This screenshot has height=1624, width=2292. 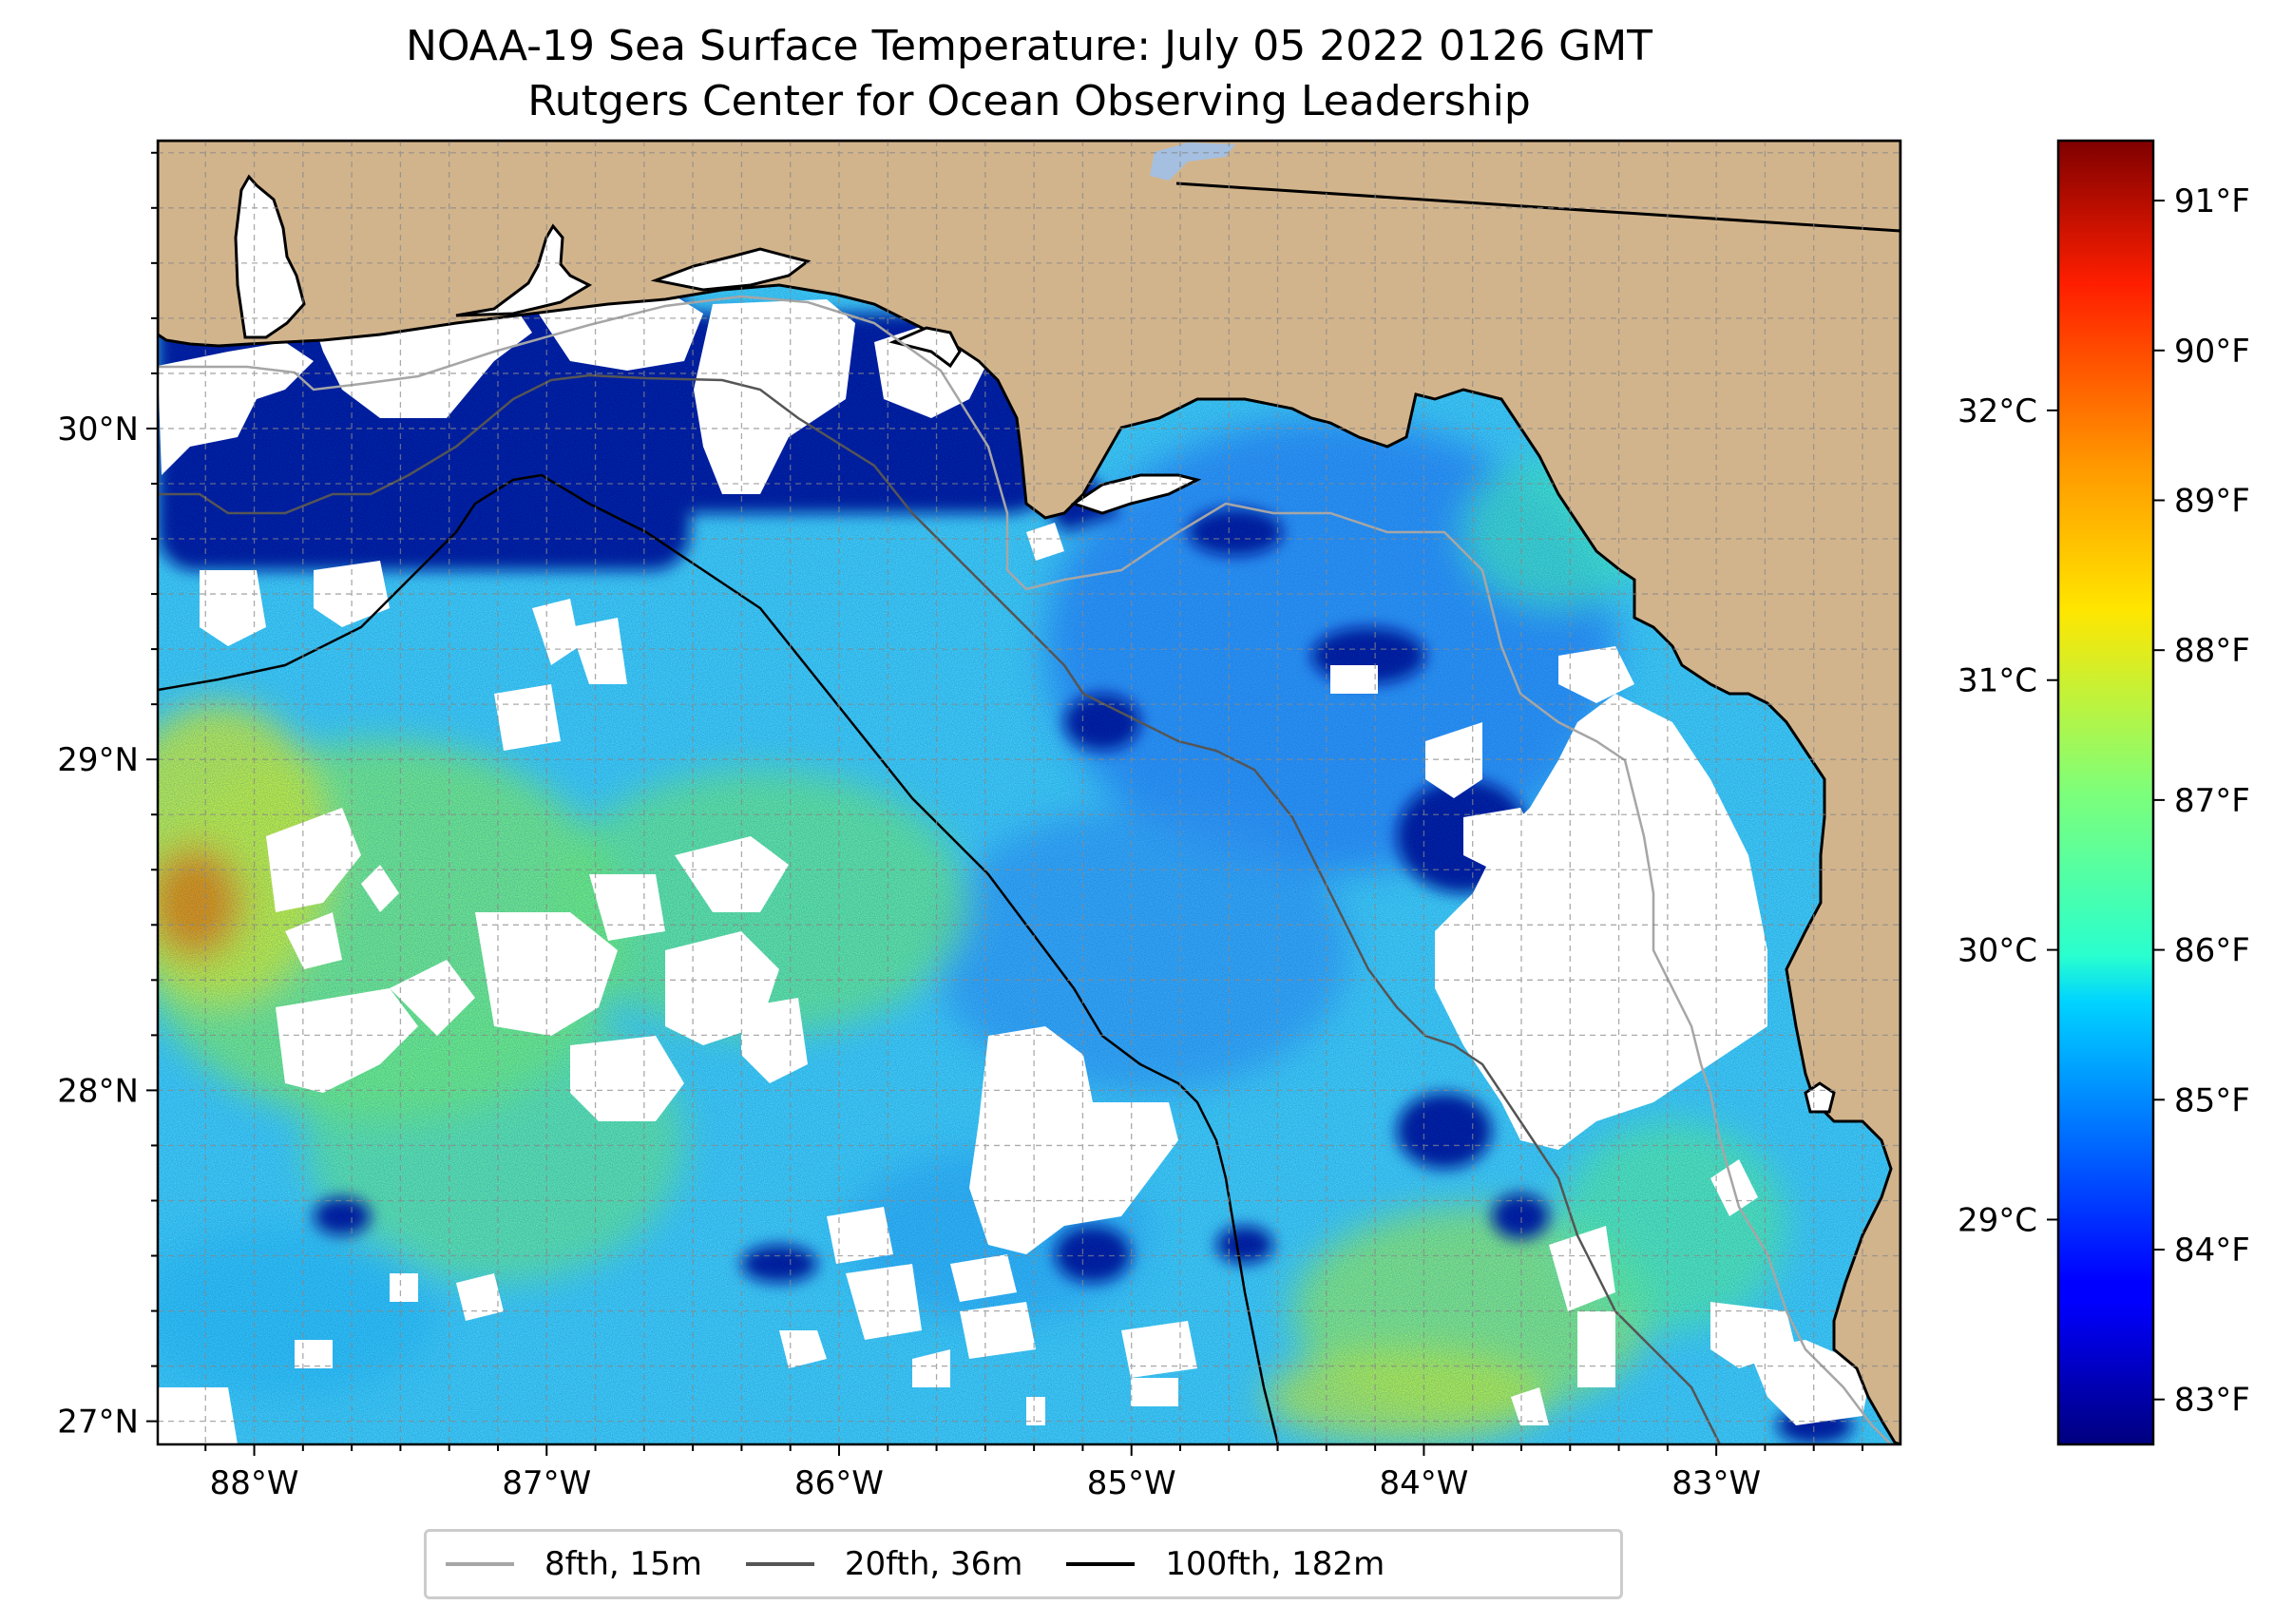 What do you see at coordinates (1423, 1483) in the screenshot?
I see `lon-tick-label: 84°W` at bounding box center [1423, 1483].